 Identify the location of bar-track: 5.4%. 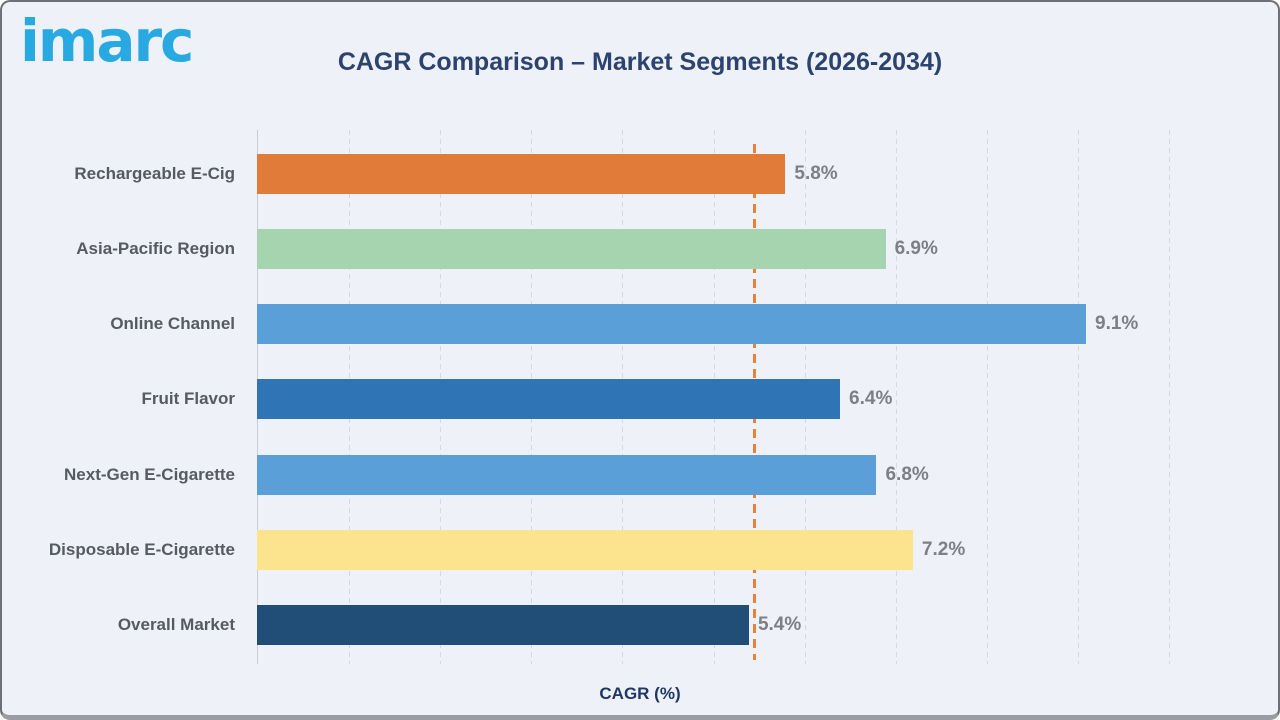
(712, 625).